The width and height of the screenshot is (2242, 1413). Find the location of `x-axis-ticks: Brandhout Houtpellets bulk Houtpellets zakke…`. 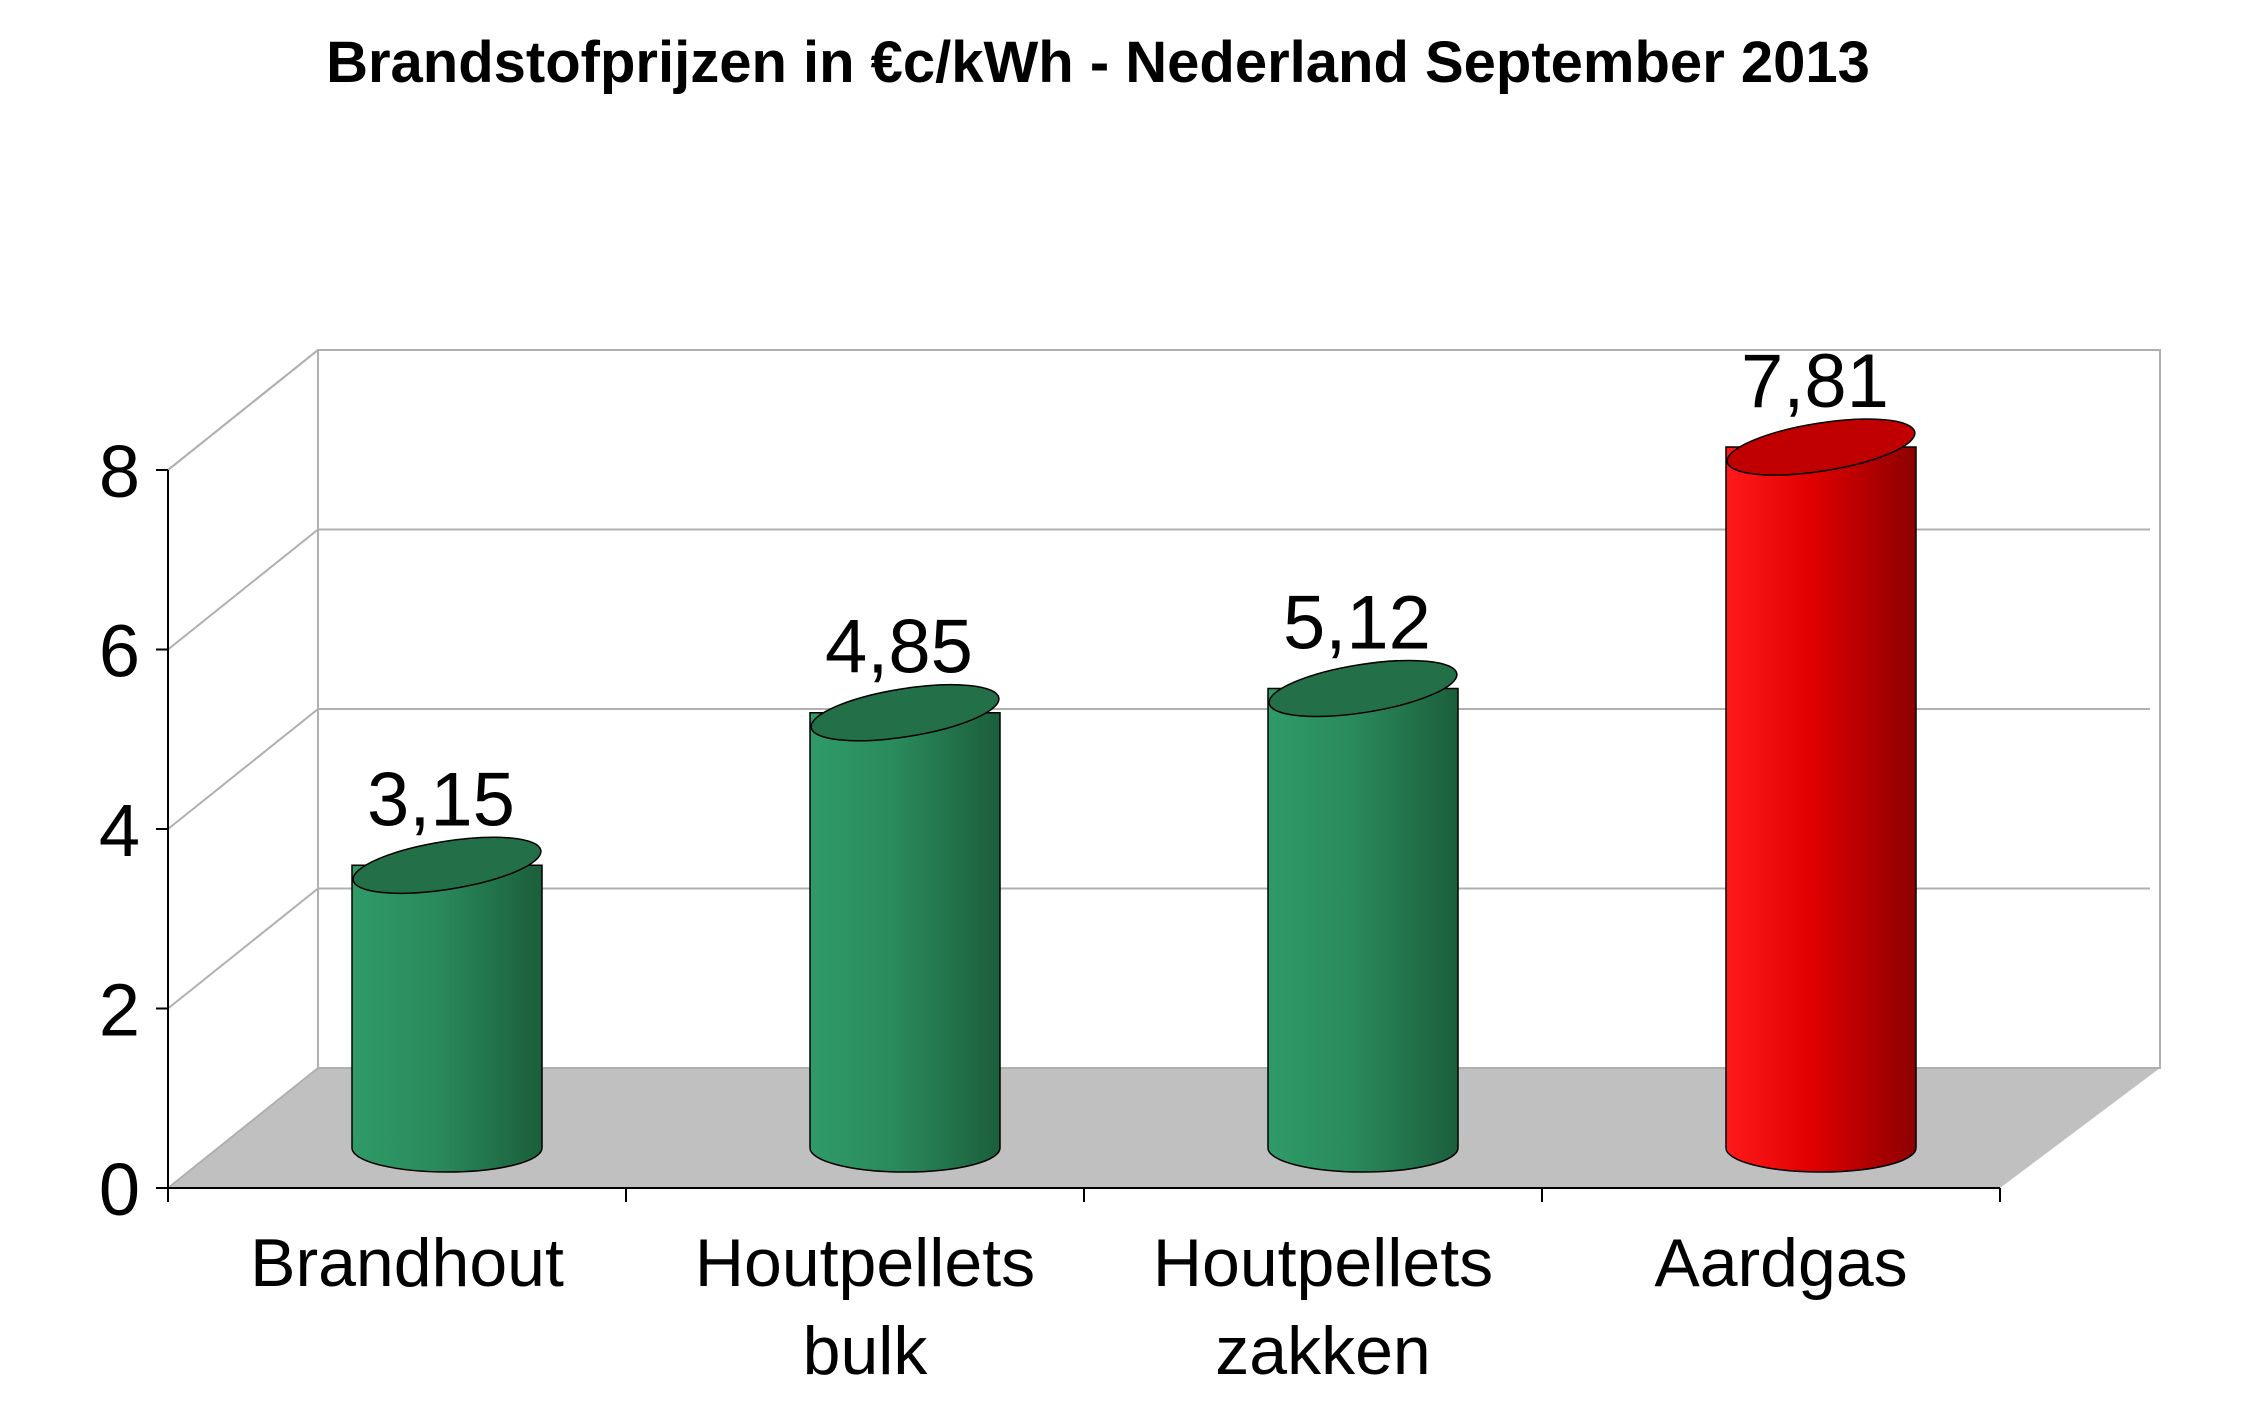

x-axis-ticks: Brandhout Houtpellets bulk Houtpellets zakke… is located at coordinates (1084, 1288).